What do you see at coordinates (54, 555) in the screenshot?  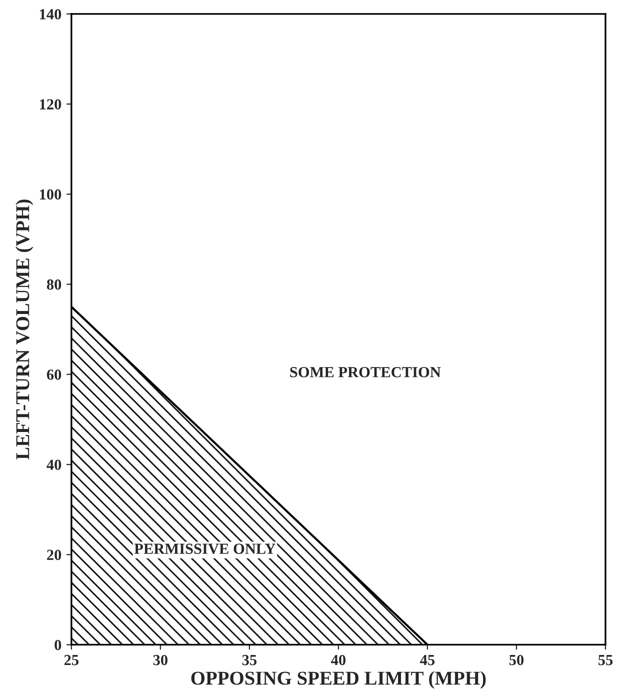 I see `y-tick-label: 20` at bounding box center [54, 555].